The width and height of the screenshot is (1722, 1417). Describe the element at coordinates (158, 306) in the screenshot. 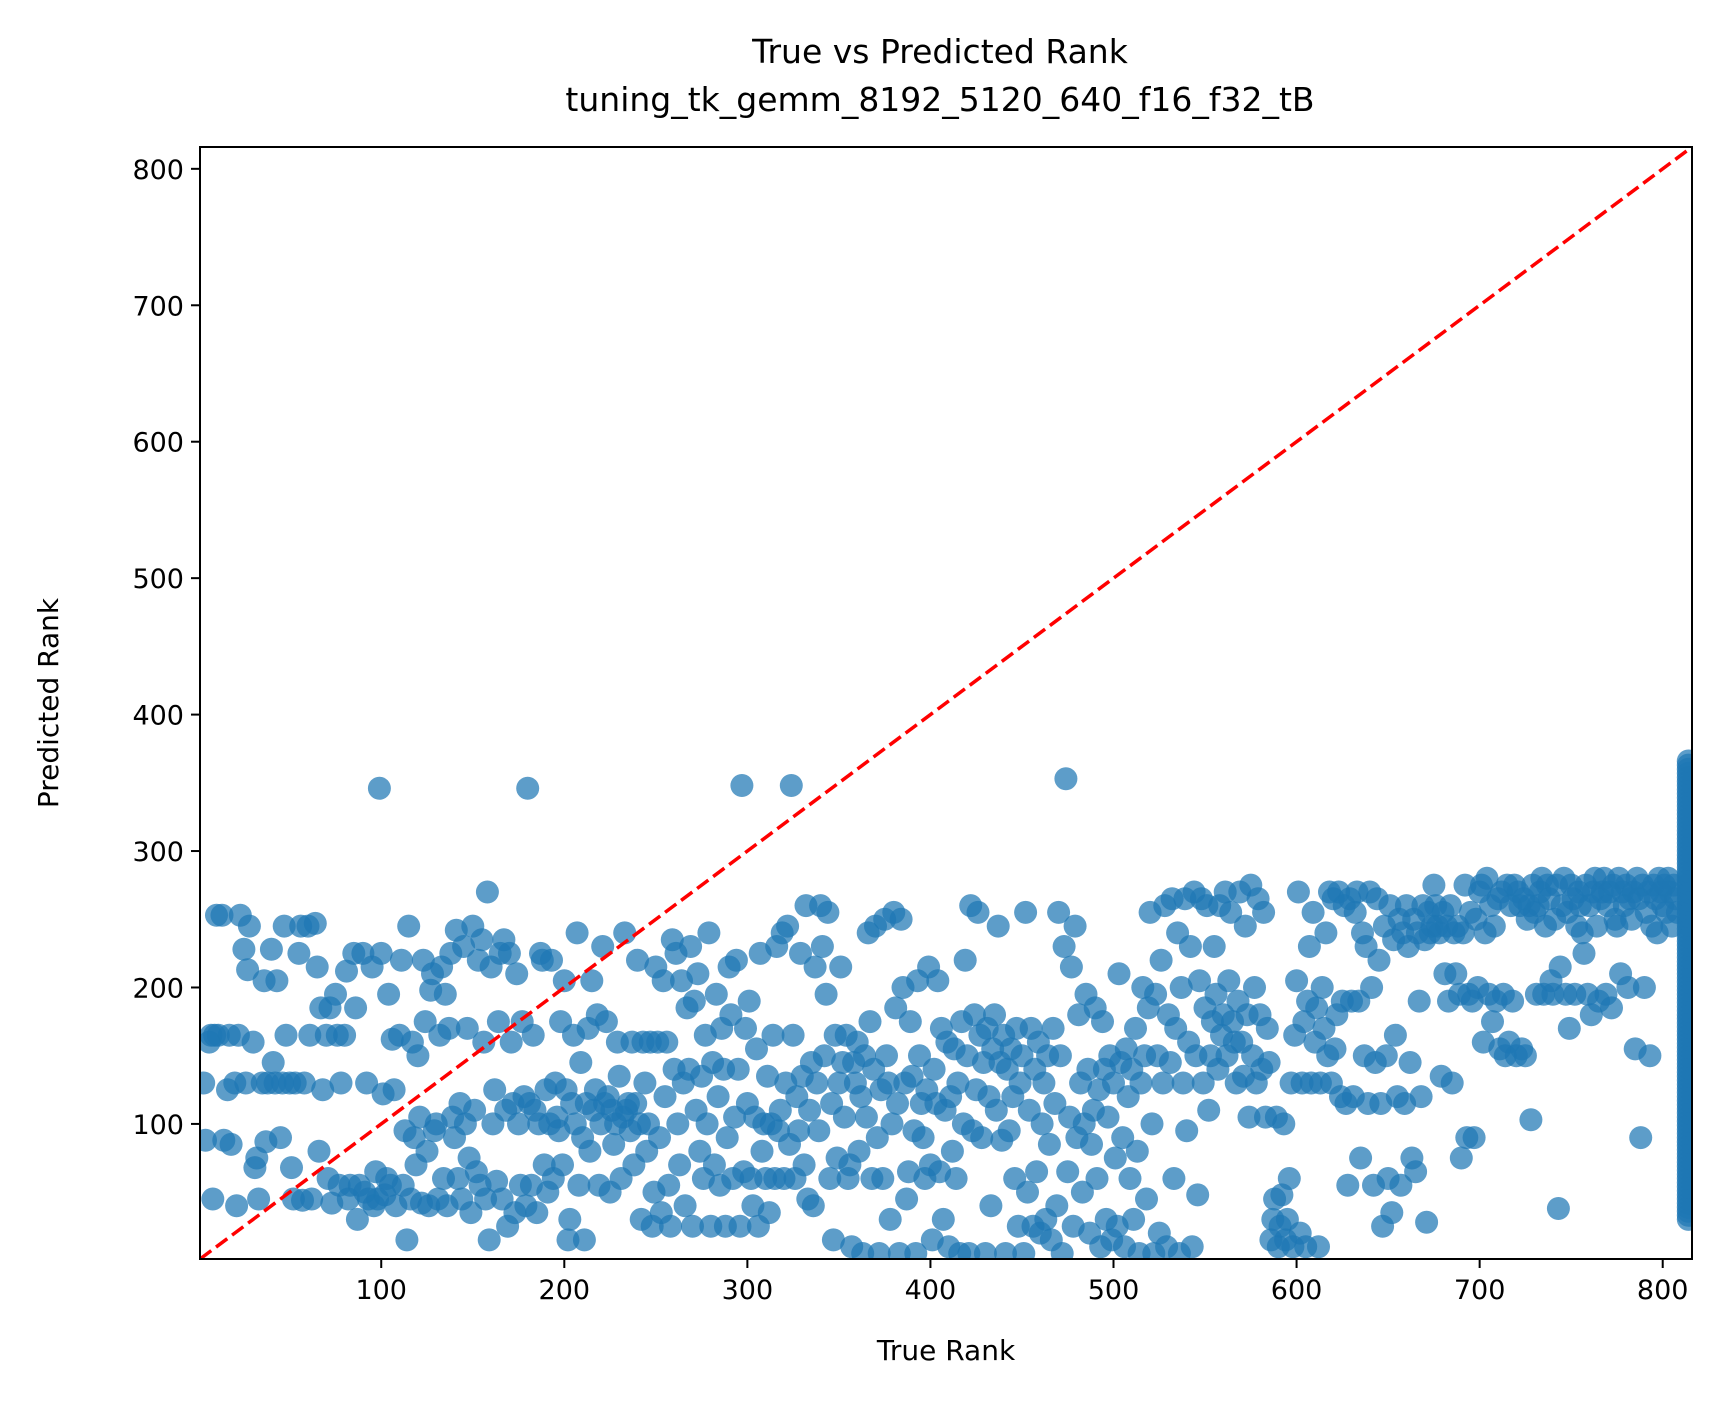

I see `y-tick-label: 700` at that location.